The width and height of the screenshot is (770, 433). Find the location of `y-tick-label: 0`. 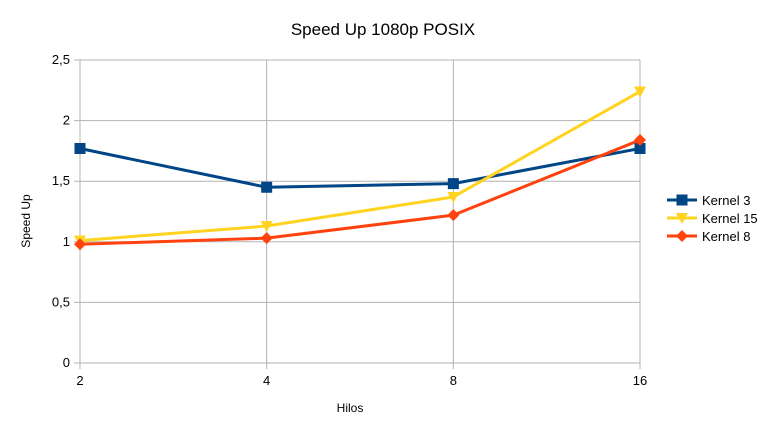

y-tick-label: 0 is located at coordinates (66, 362).